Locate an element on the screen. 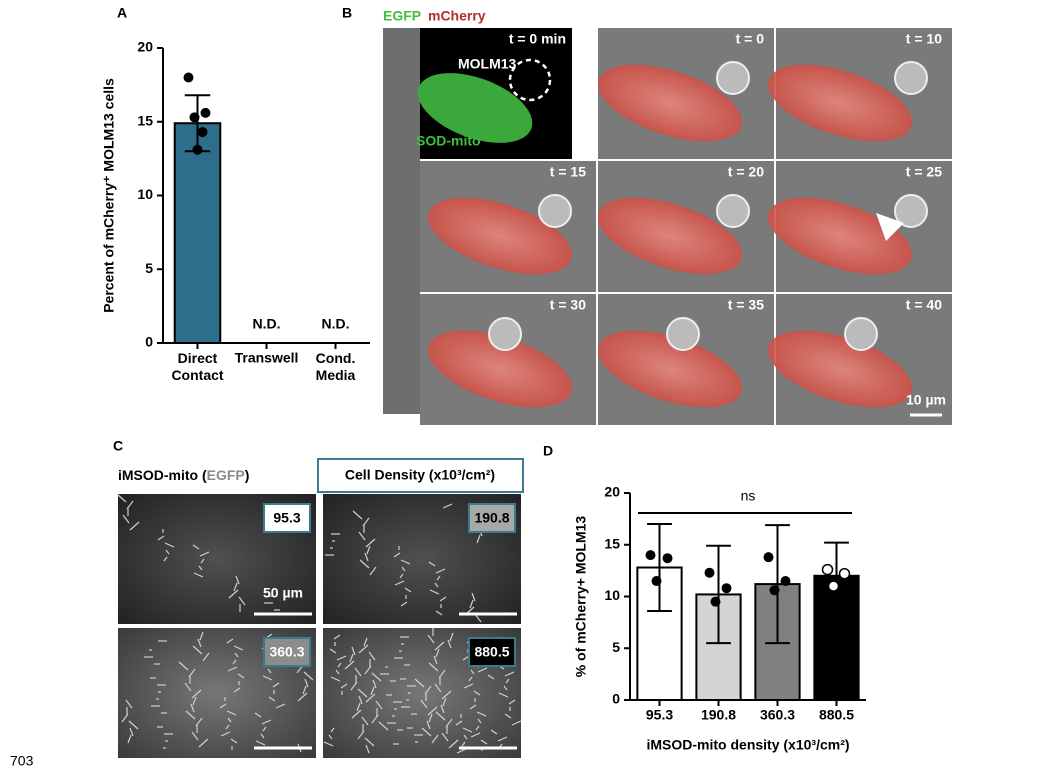  time-label: t = 20 is located at coordinates (746, 172).